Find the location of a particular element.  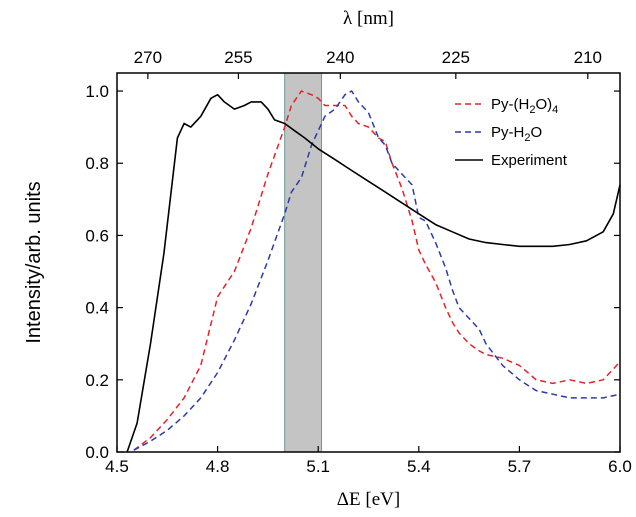

y-tick-label: 0.0 is located at coordinates (97, 452).